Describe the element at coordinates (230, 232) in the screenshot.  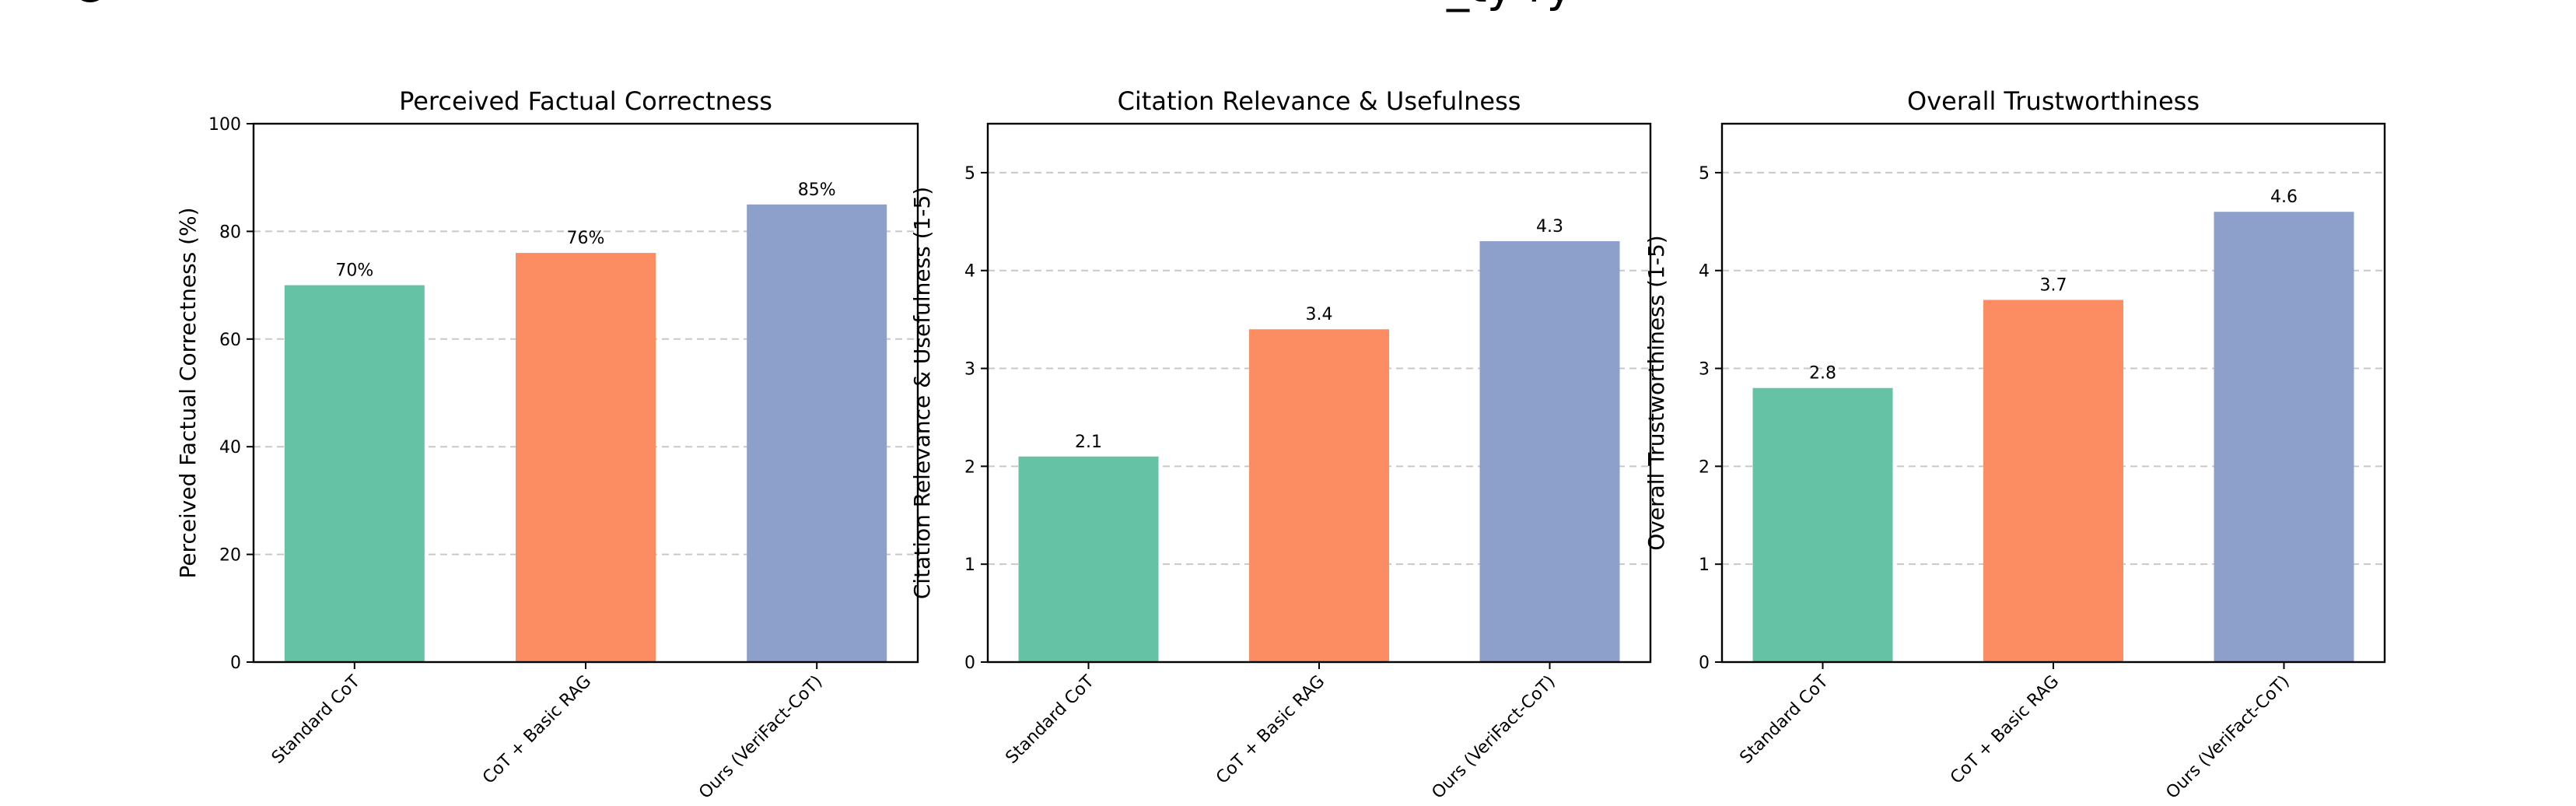
I see `y-tick-label: 80` at that location.